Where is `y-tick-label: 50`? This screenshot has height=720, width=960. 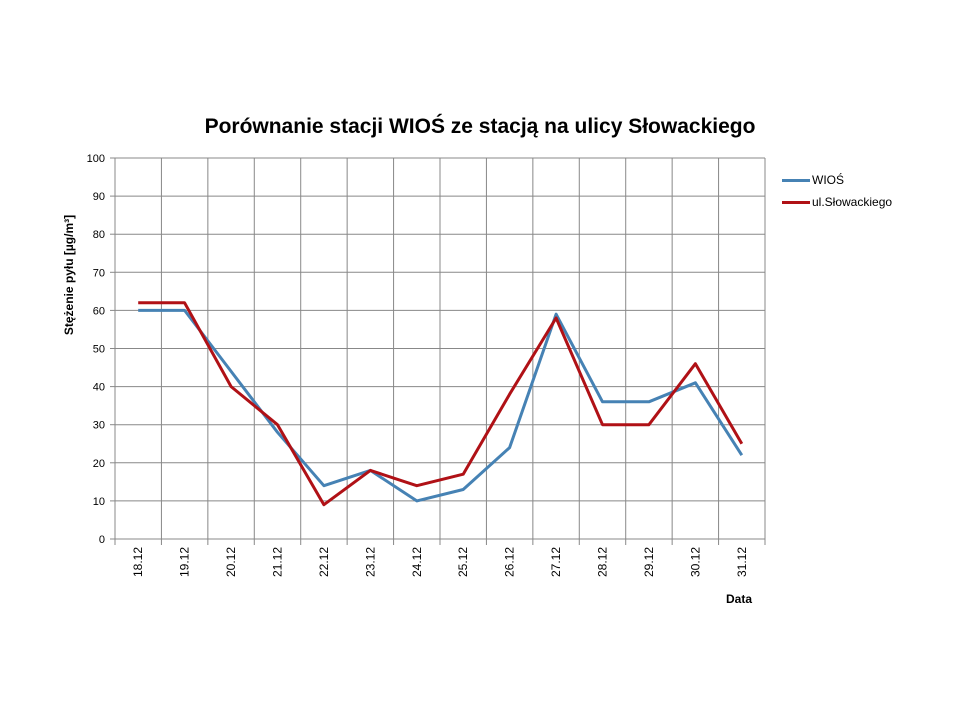 y-tick-label: 50 is located at coordinates (99, 350).